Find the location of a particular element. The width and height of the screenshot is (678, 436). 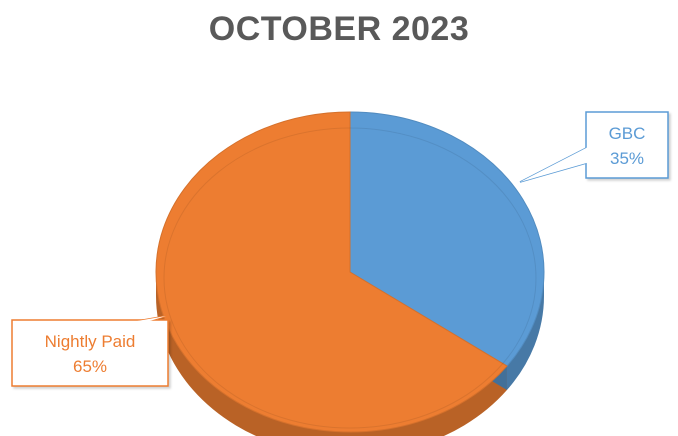

callout-nightly-paid: Nightly Paid 65% is located at coordinates (90, 351).